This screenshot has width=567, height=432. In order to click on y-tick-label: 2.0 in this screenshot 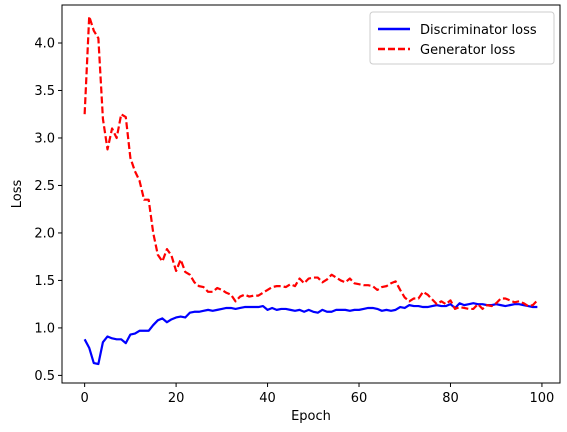, I will do `click(44, 233)`.